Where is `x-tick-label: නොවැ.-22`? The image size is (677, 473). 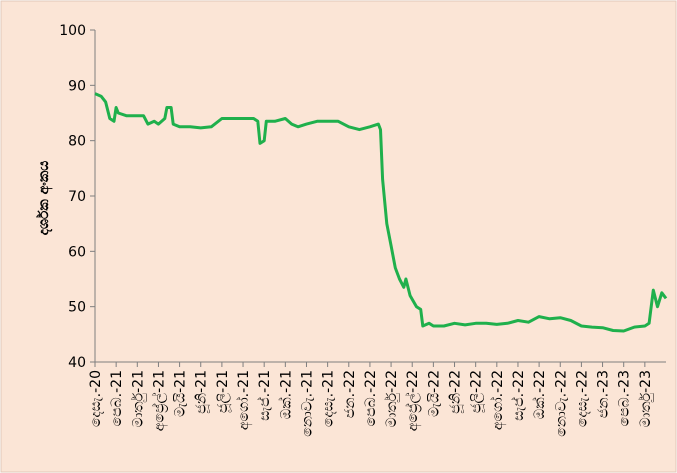 x-tick-label: නොවැ.-22 is located at coordinates (561, 403).